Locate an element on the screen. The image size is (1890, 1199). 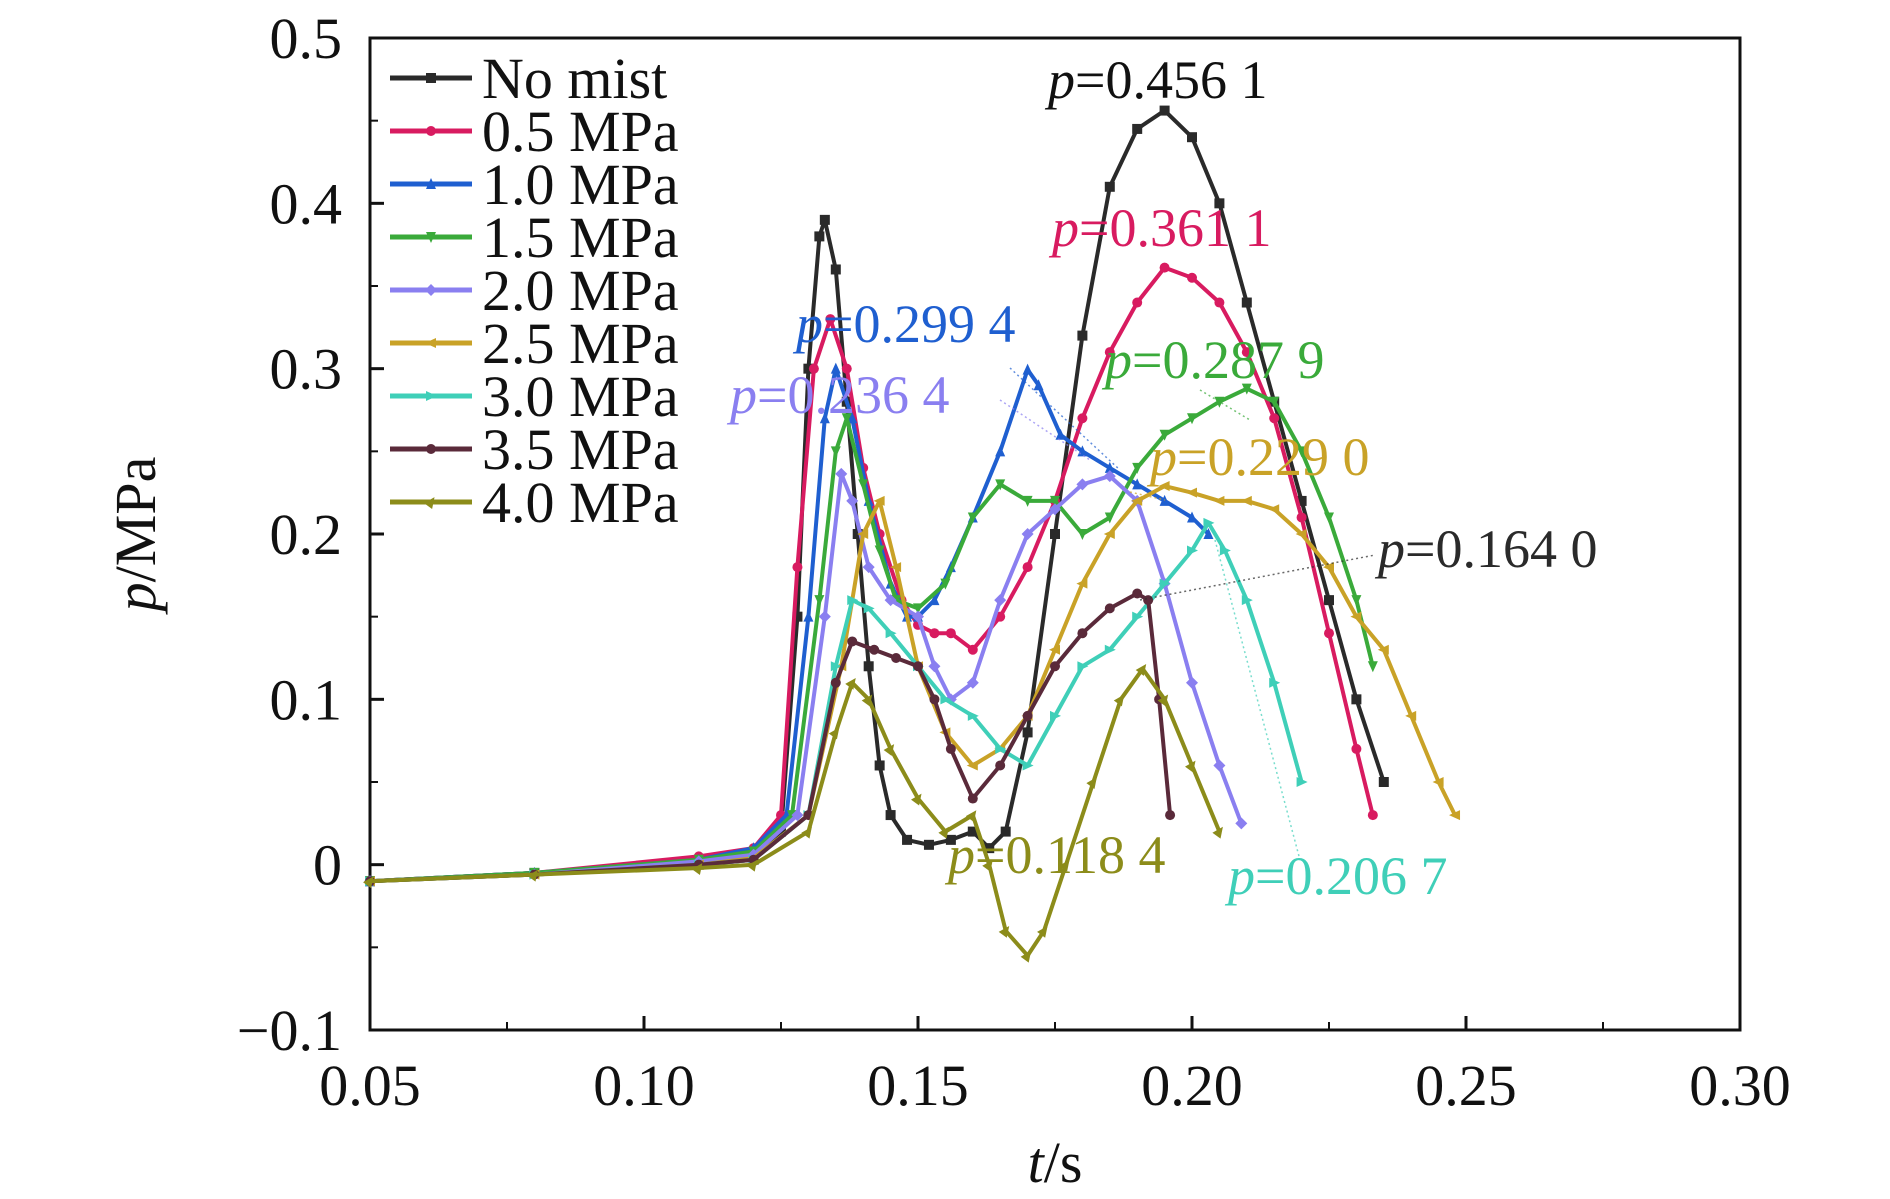
series-4-0-mpa is located at coordinates (793, 813).